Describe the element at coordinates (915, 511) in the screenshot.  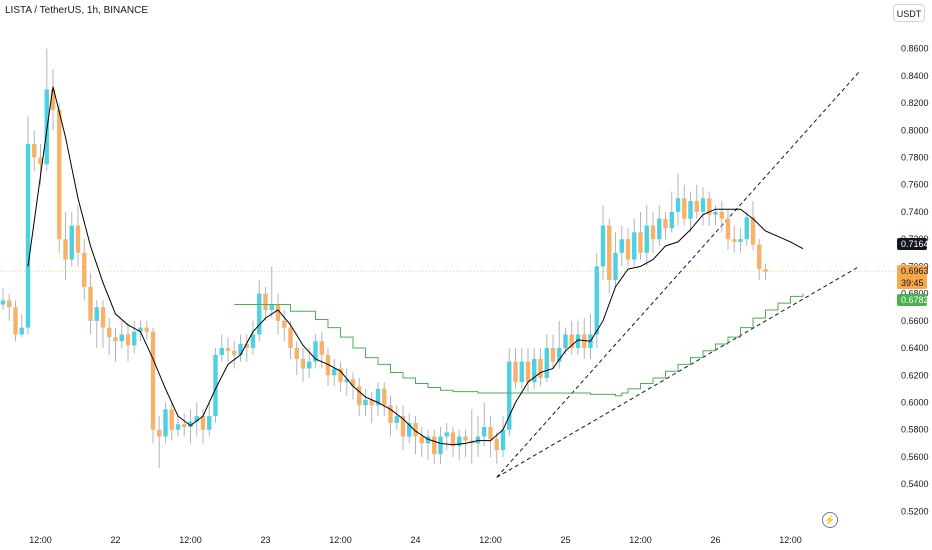
I see `price-tick-label: 0.5200` at that location.